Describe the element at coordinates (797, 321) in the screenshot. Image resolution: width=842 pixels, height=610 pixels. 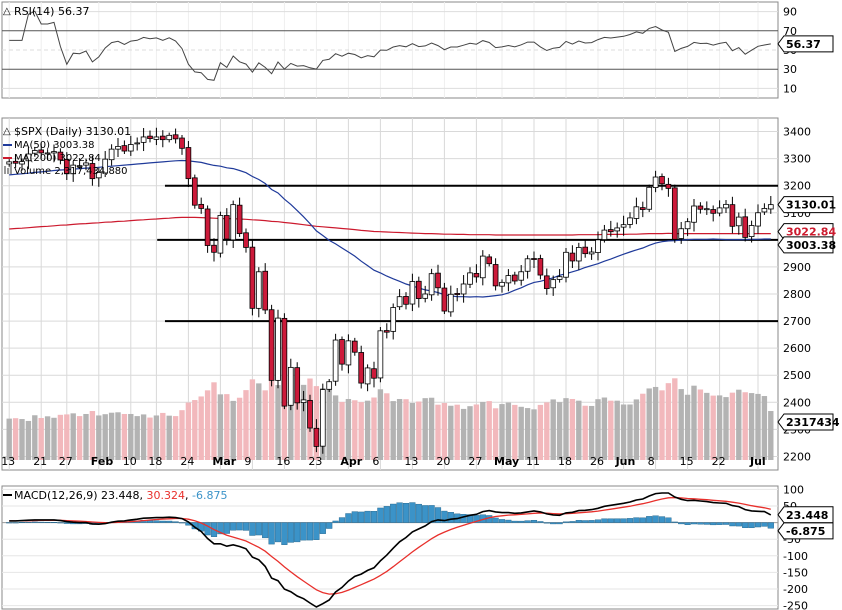
I see `price-tick-label: 2700` at that location.